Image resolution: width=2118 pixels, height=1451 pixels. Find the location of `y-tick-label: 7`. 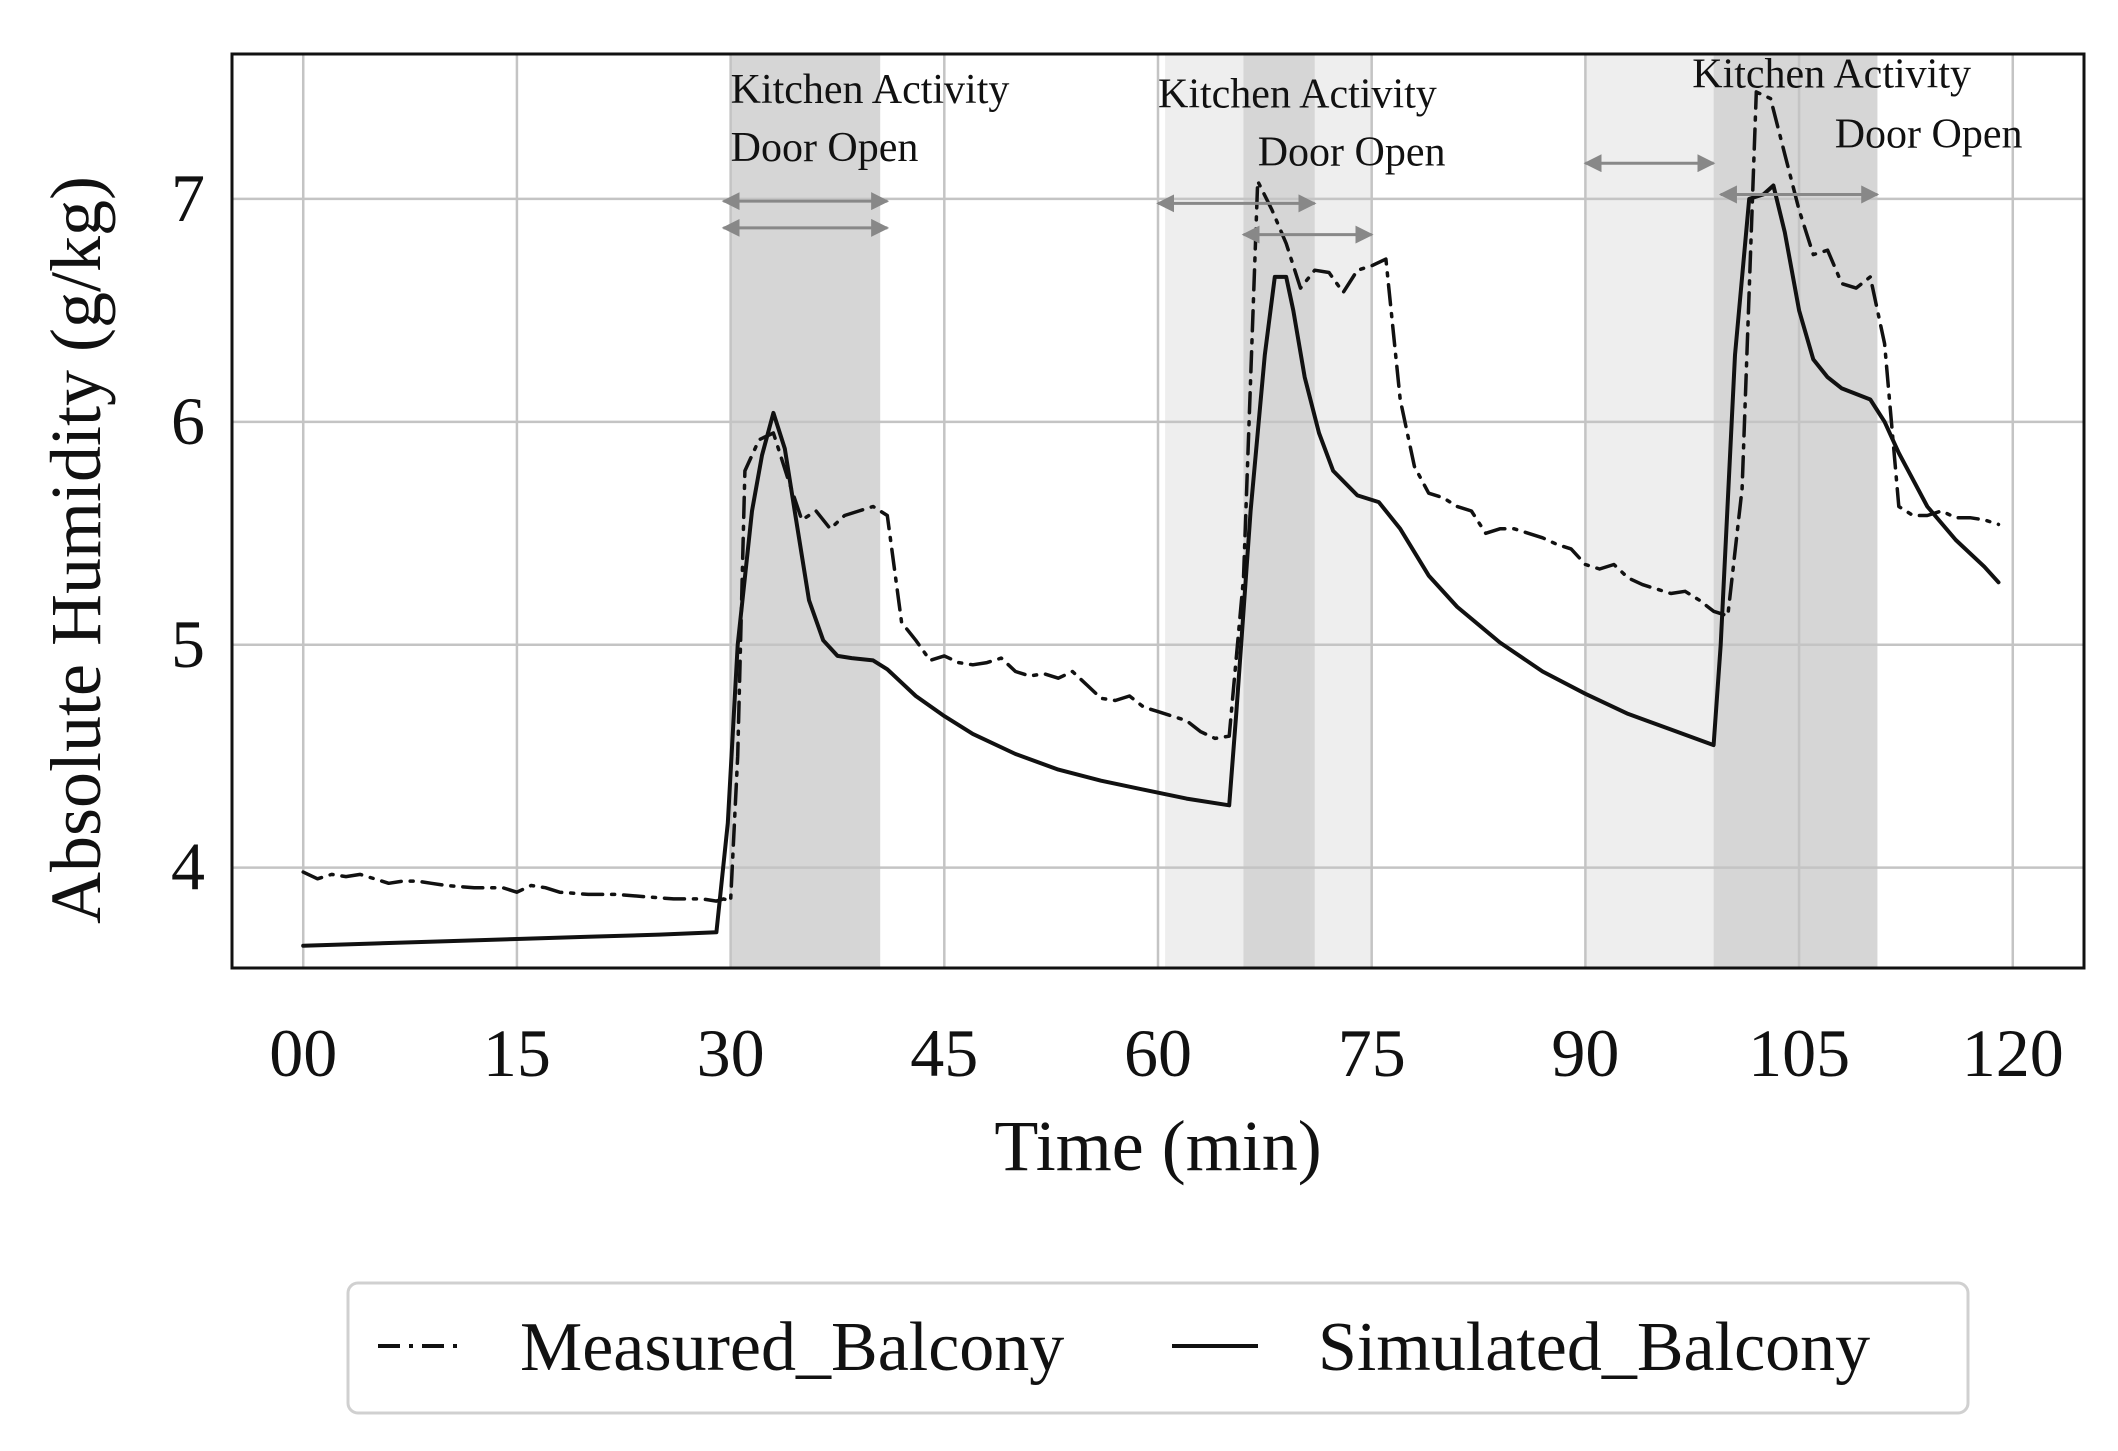

y-tick-label: 7 is located at coordinates (188, 198).